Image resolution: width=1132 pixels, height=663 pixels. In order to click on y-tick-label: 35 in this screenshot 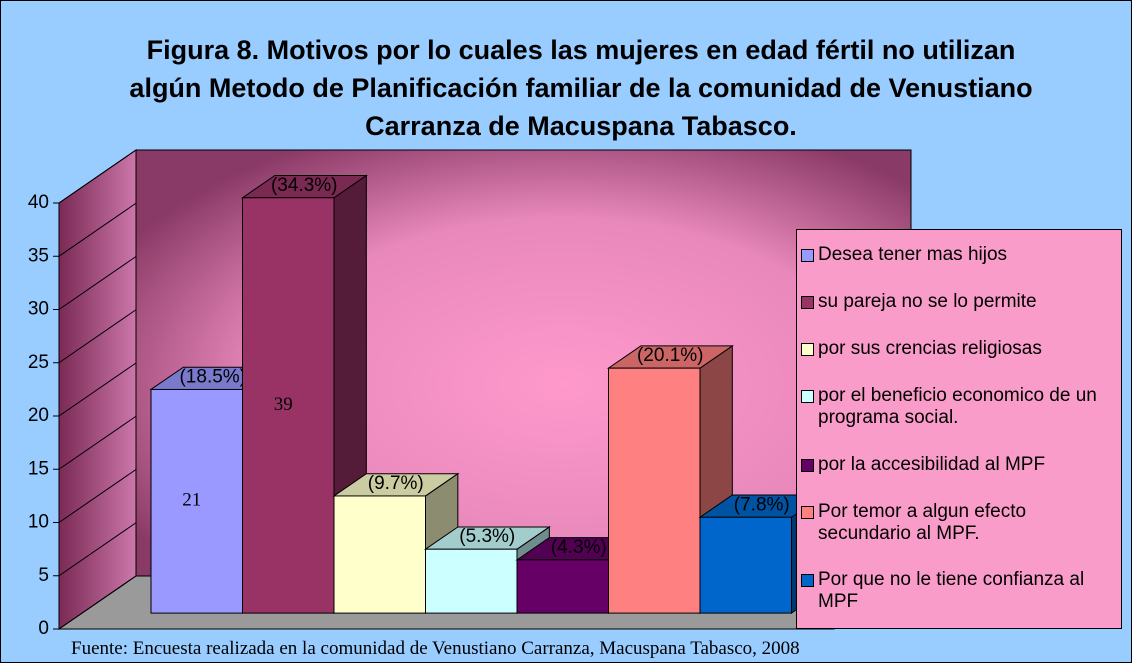, I will do `click(38, 255)`.